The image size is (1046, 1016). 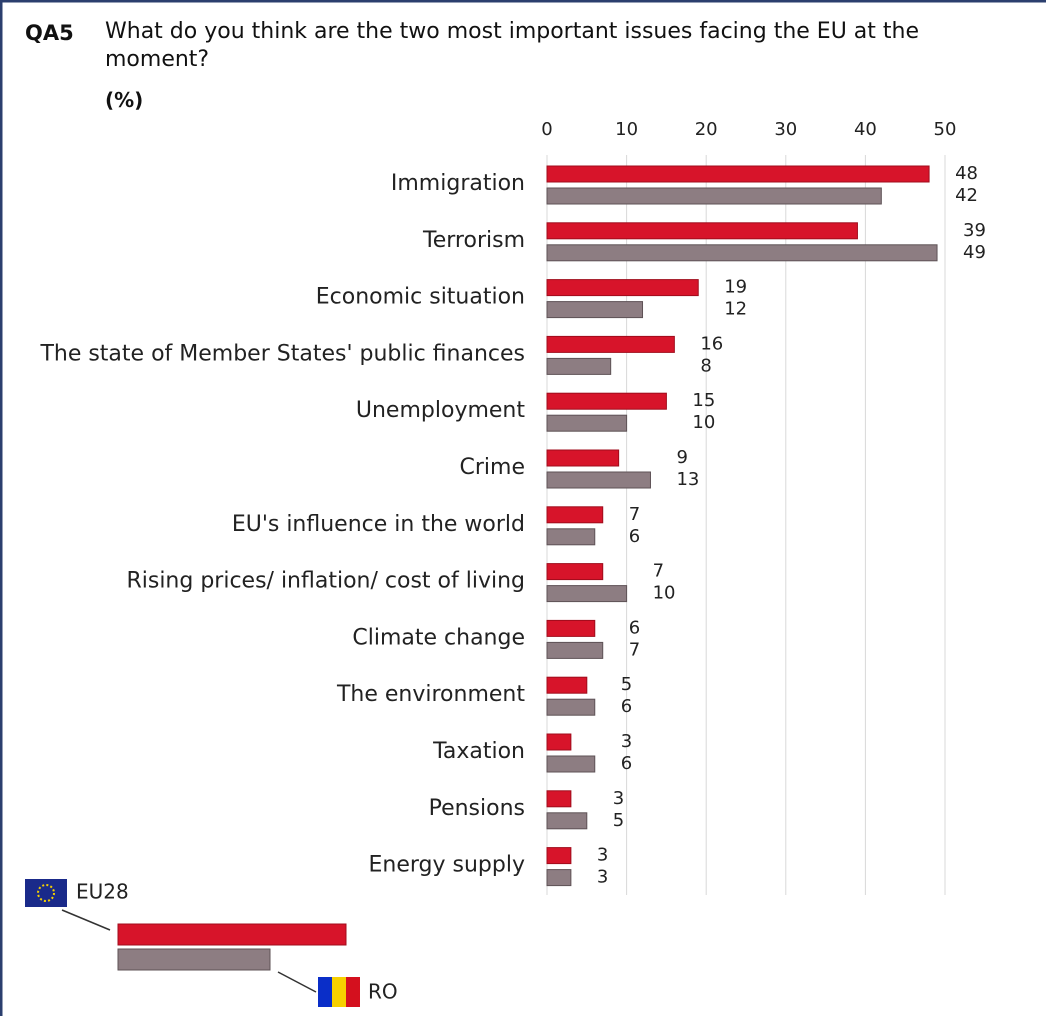 What do you see at coordinates (383, 992) in the screenshot?
I see `legend-label: RO` at bounding box center [383, 992].